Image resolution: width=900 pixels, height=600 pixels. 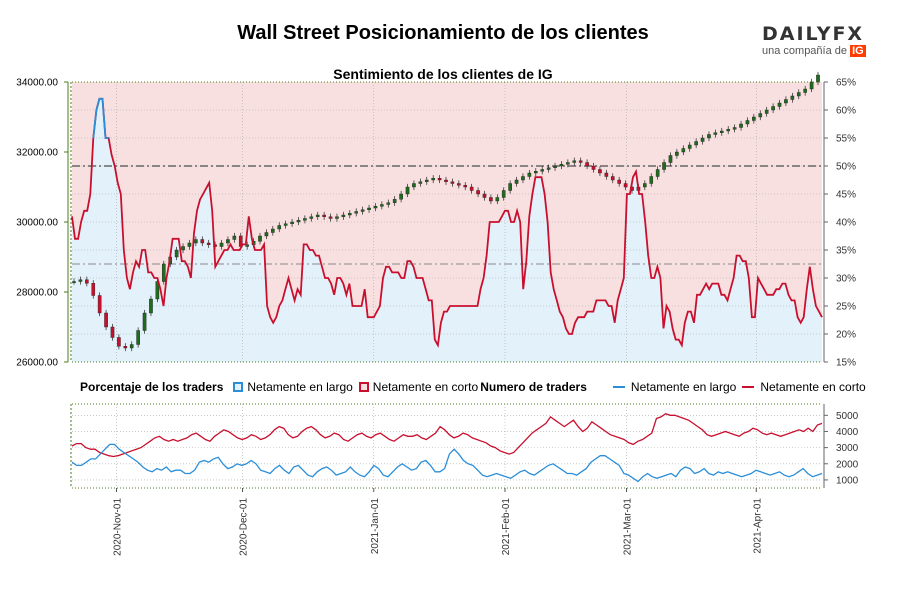 I want to click on right-axis-label: 15%, so click(x=846, y=363).